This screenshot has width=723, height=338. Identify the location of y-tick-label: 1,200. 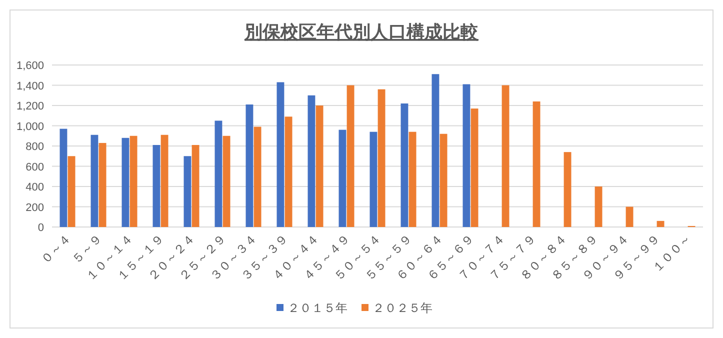
(30, 106).